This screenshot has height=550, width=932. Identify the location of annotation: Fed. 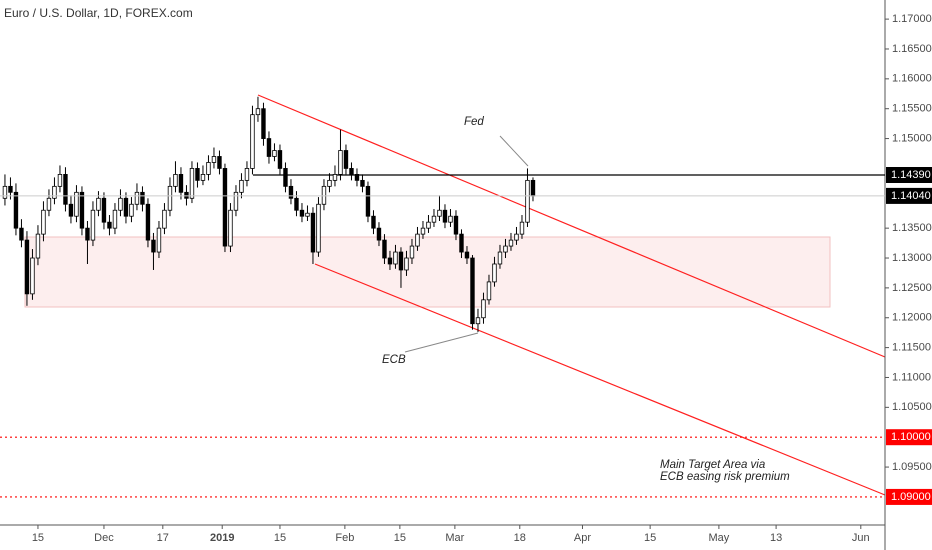
(474, 122).